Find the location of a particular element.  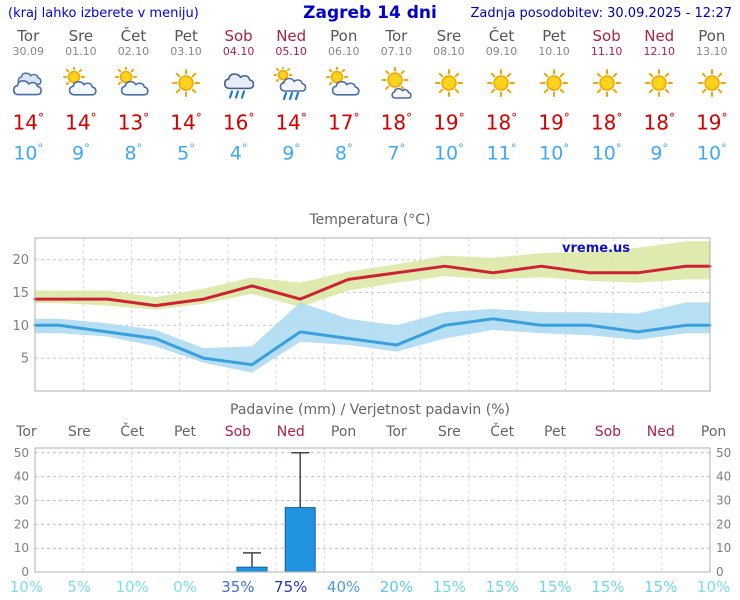

day-name: Pet is located at coordinates (186, 36).